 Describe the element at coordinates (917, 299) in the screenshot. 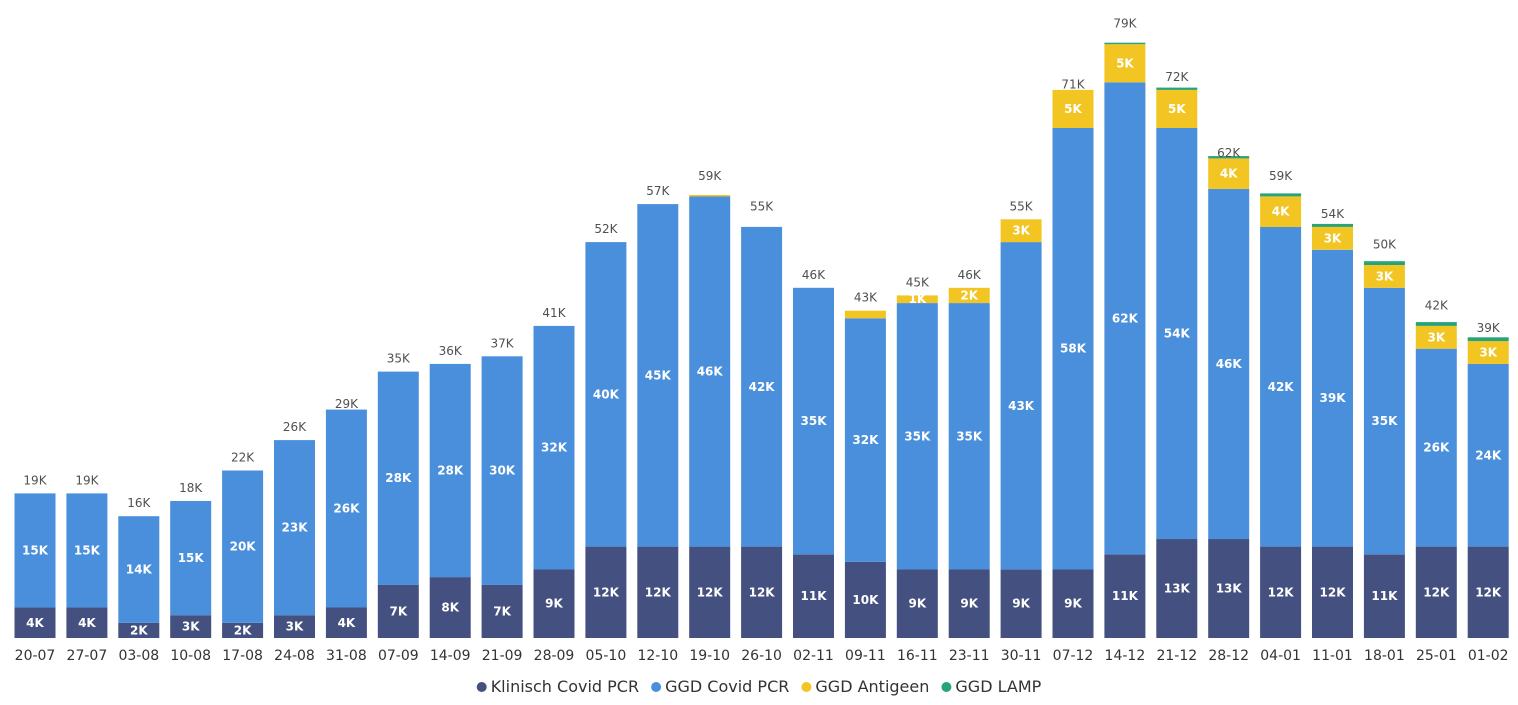

I see `data-label-ggd-antigeen-16-11: 1K` at that location.